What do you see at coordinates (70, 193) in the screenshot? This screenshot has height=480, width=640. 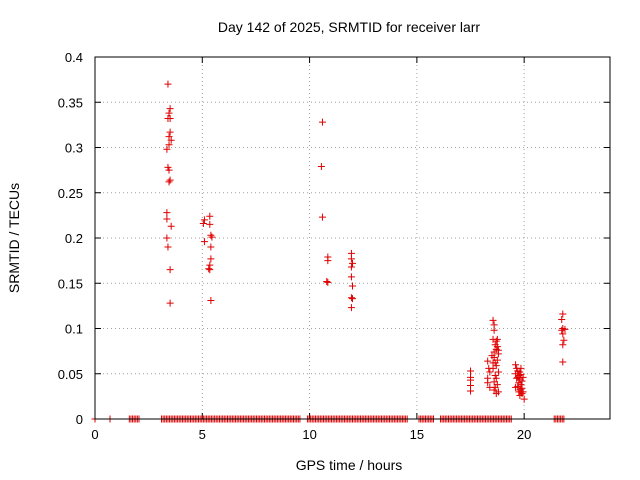 I see `y-tick-label: 0.25` at bounding box center [70, 193].